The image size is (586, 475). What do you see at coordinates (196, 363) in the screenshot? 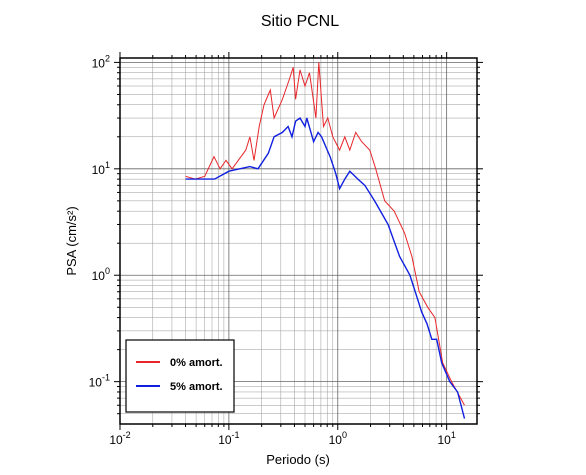
I see `legend-label: 0% amort.` at bounding box center [196, 363].